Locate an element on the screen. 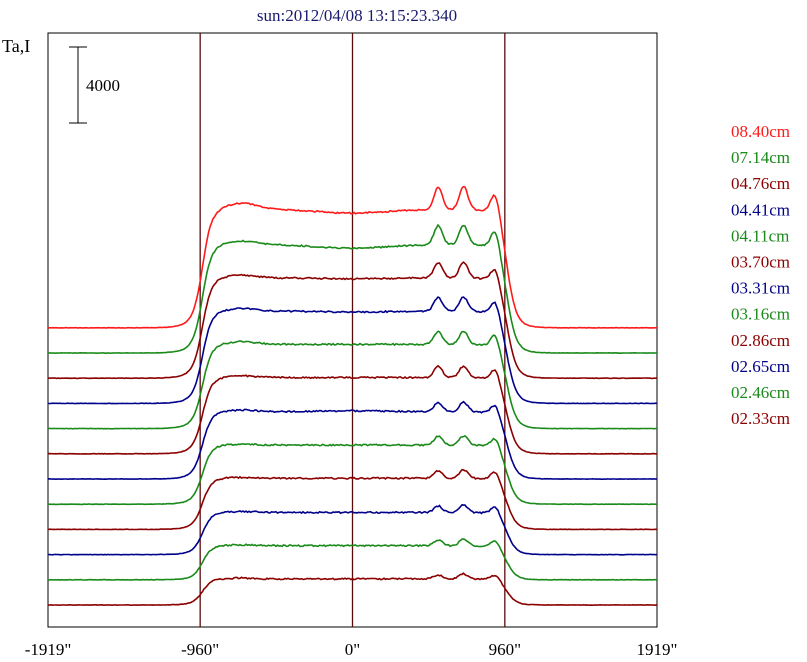 This screenshot has width=807, height=662. x-tick-label: -960" is located at coordinates (200, 649).